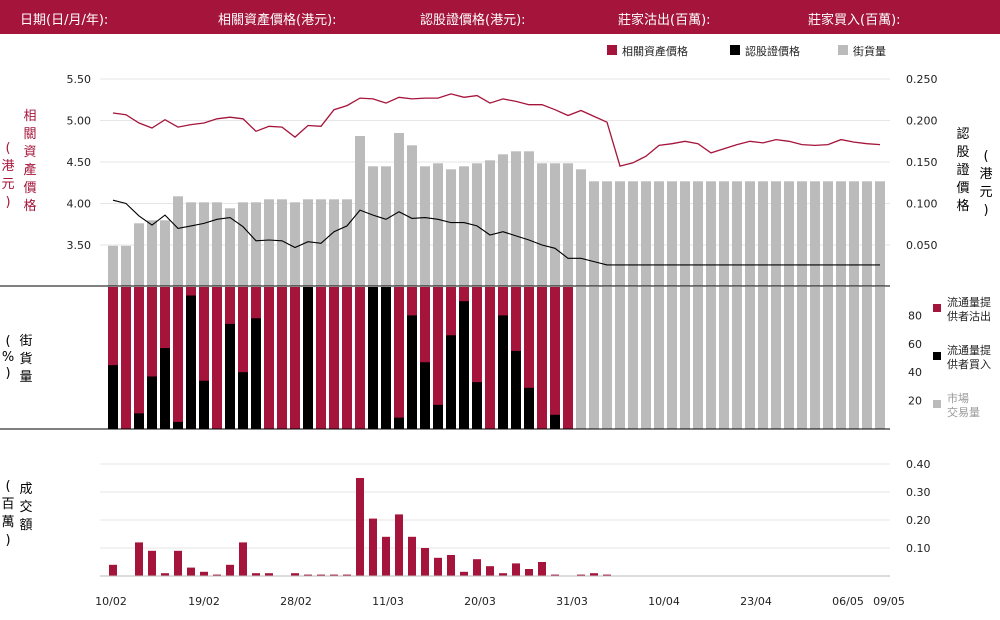 The image size is (1000, 620). I want to click on right-tick-label: 0.100, so click(922, 204).